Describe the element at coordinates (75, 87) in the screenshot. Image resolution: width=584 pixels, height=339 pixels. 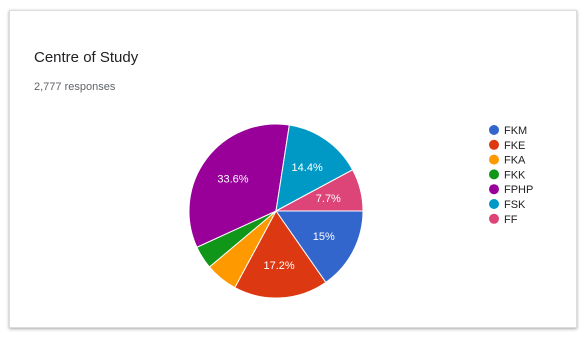
I see `response-count: 2,777 responses` at that location.